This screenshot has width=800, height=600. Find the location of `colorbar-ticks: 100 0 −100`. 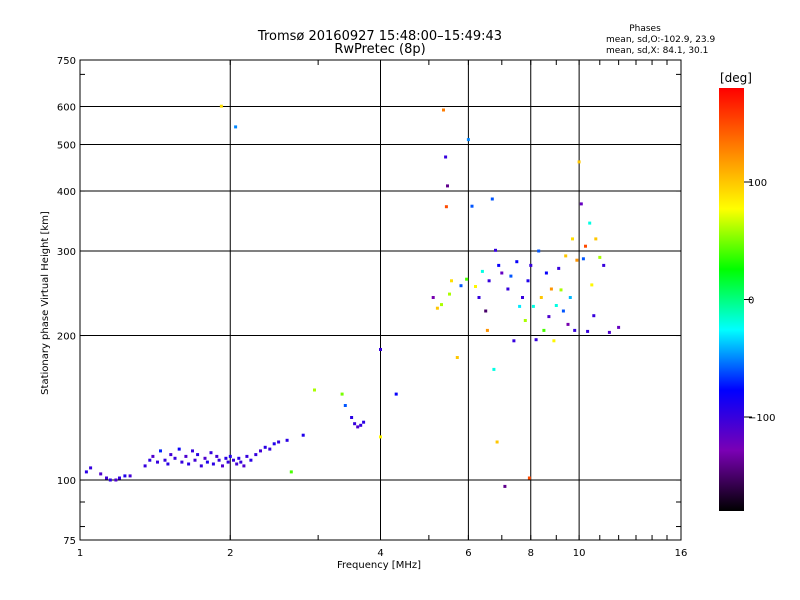

colorbar-ticks: 100 0 −100 is located at coordinates (759, 301).